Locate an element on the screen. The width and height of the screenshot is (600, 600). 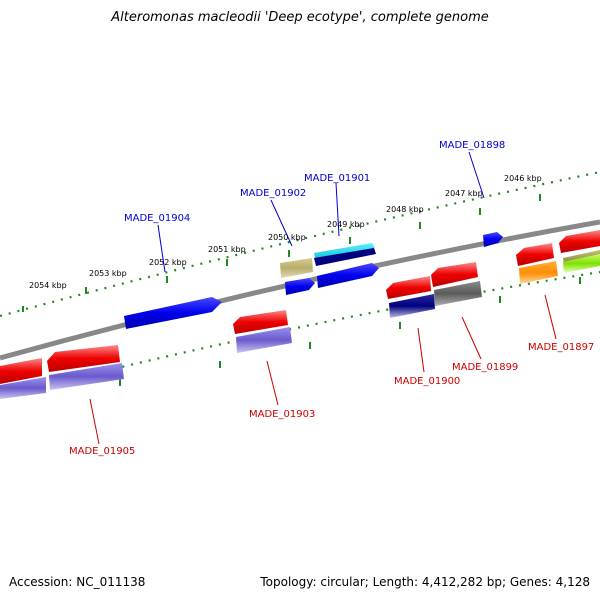
gene-feature-lime is located at coordinates (581, 263).